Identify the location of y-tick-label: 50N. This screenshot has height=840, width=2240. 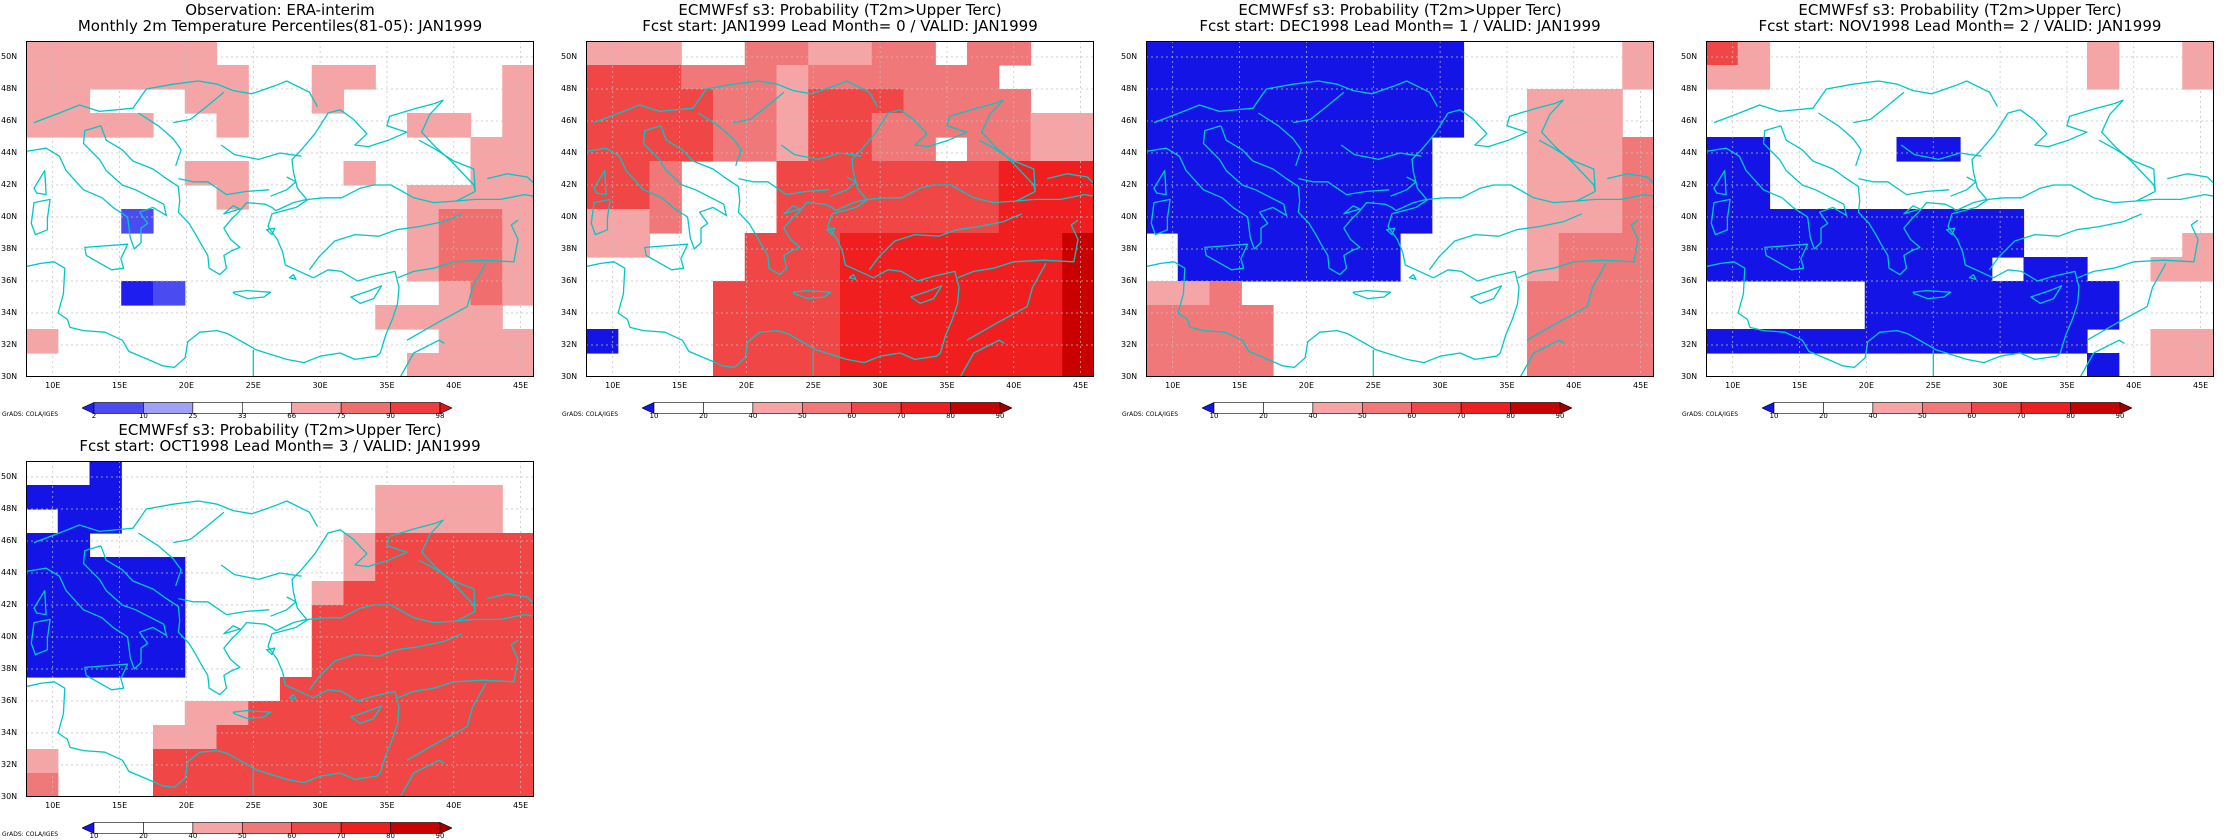
(9, 476).